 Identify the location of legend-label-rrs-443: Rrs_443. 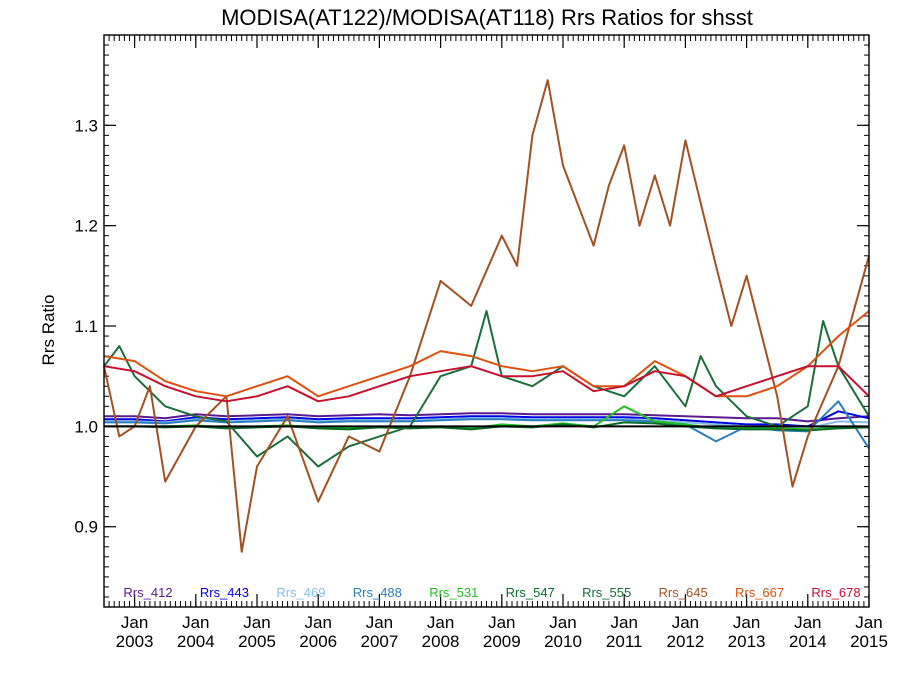
(224, 592).